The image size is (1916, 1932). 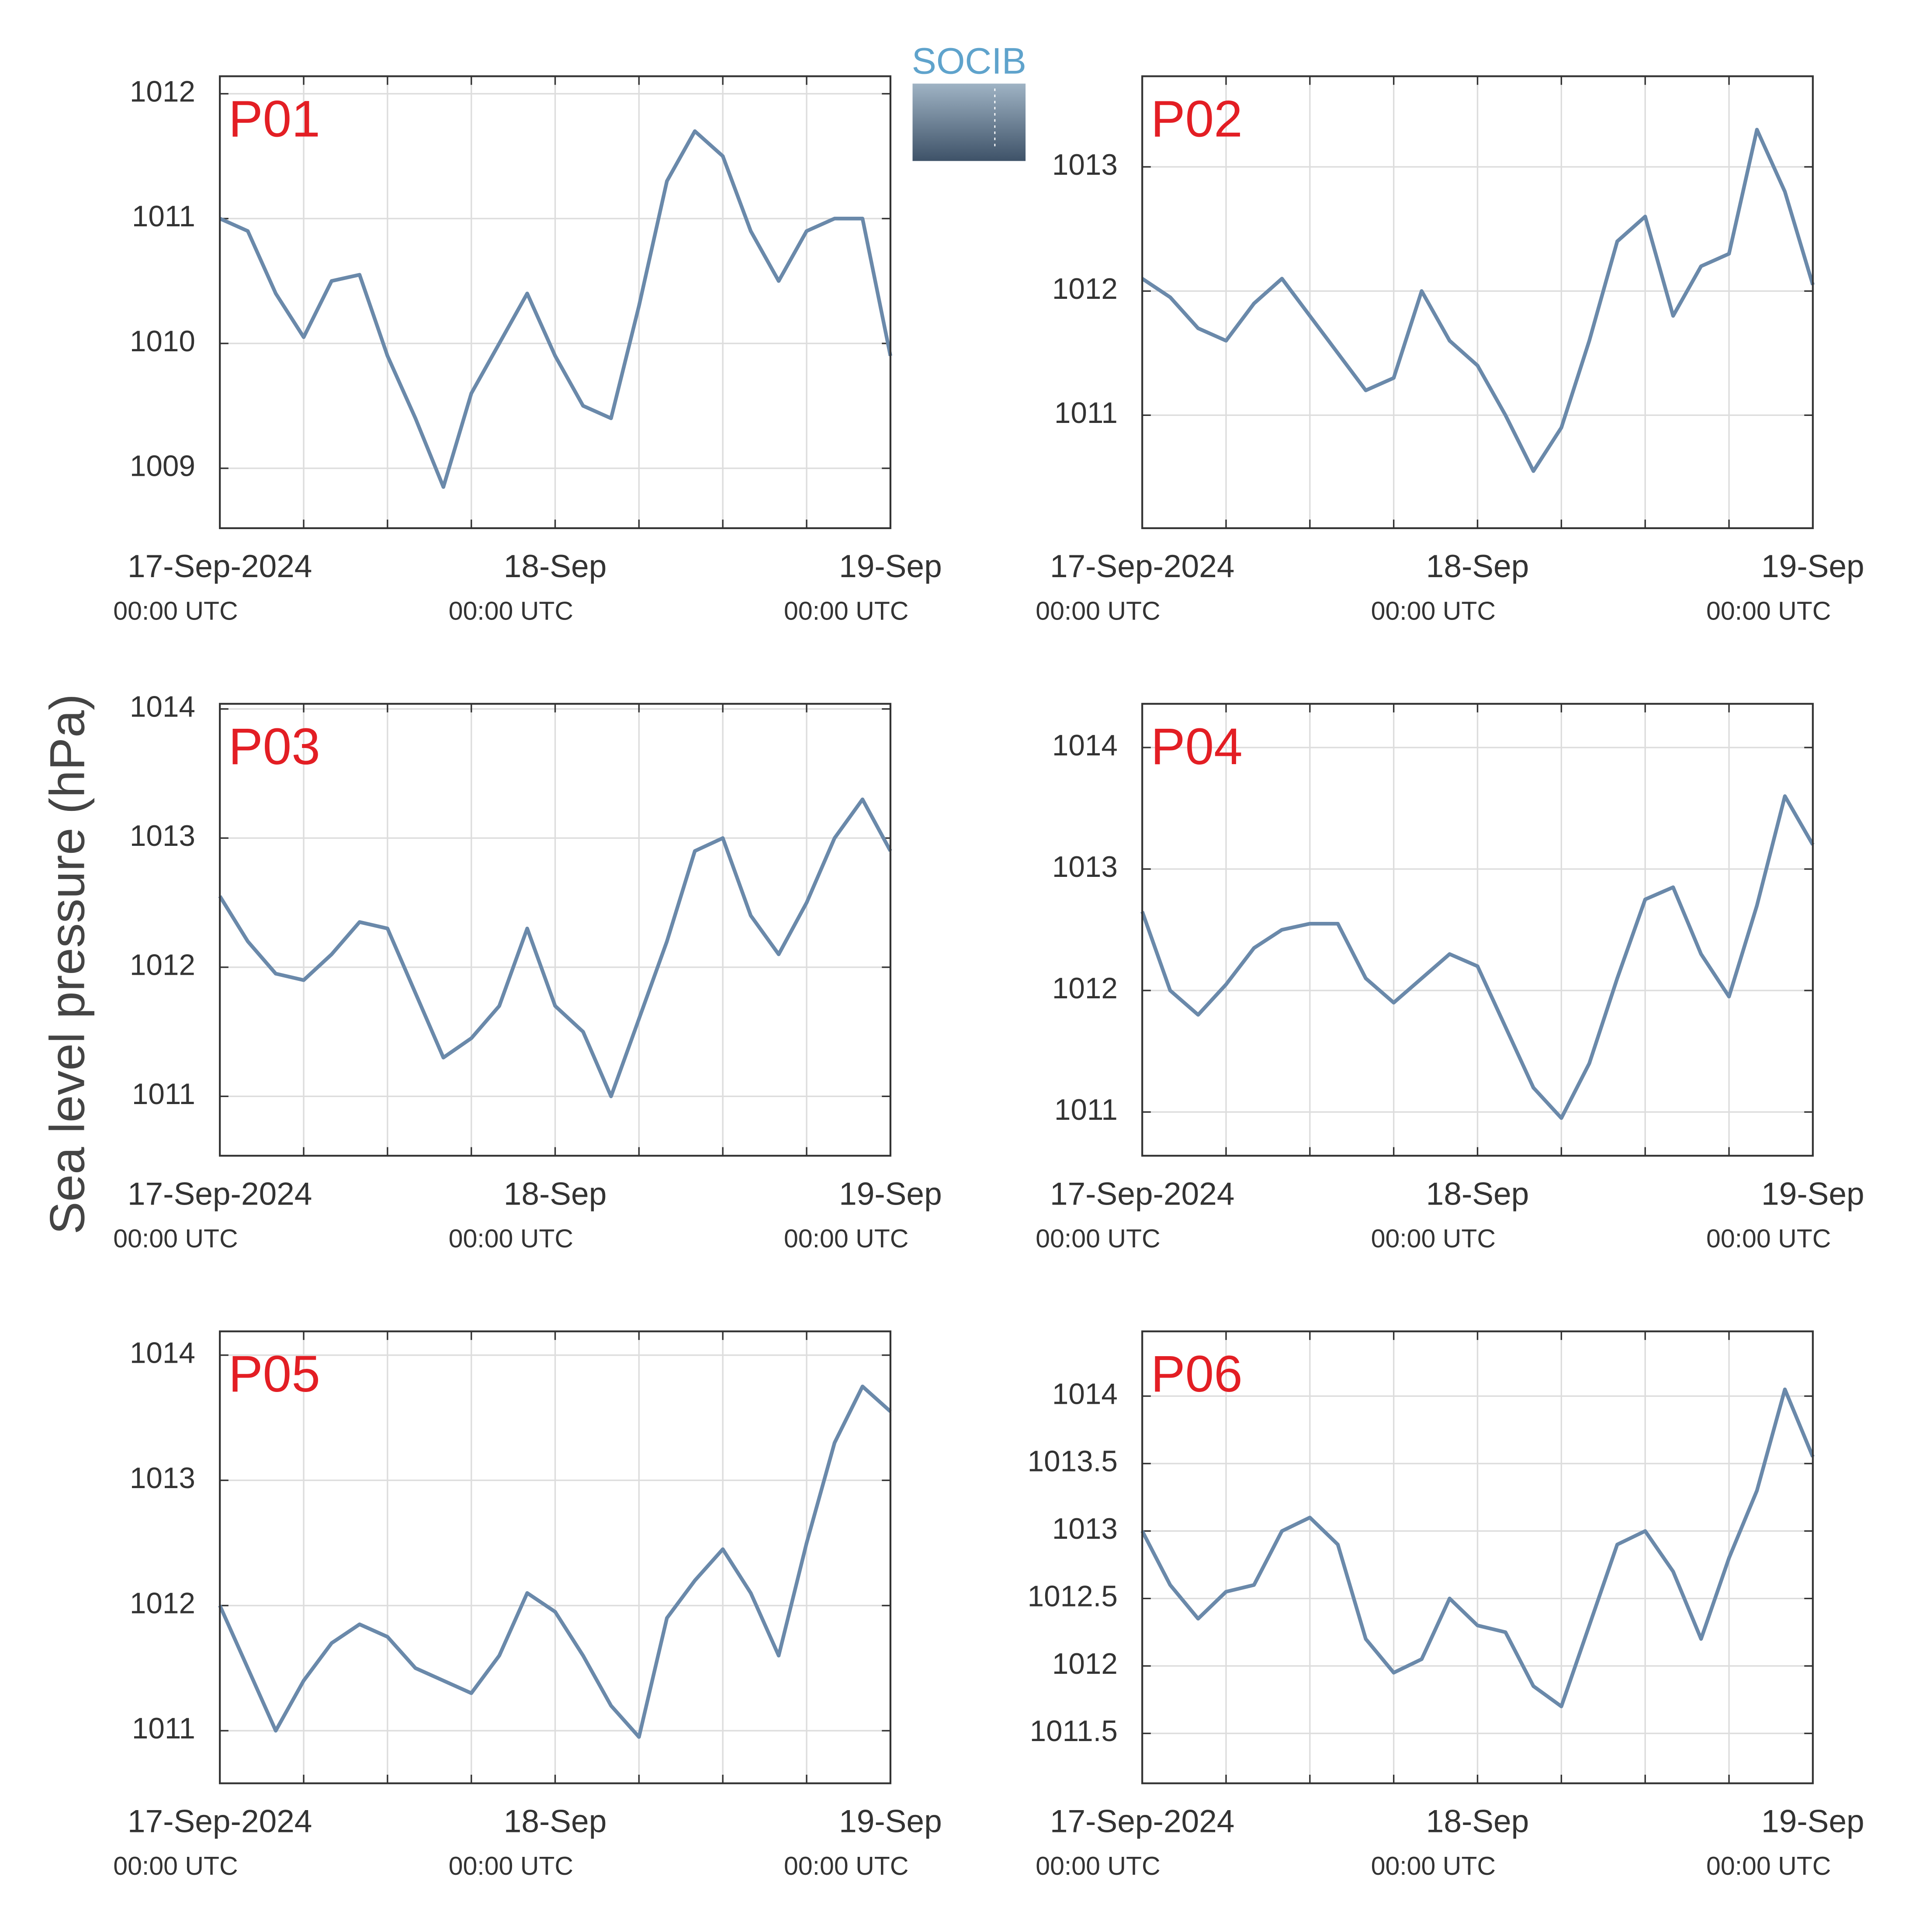 I want to click on panel-label: P04, so click(x=1197, y=747).